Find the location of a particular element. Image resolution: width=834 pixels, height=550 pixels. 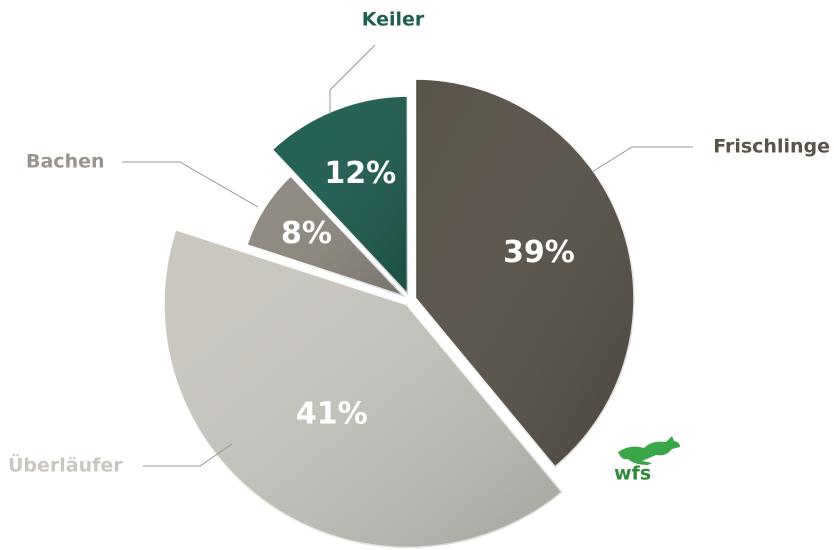

value-label: 8% is located at coordinates (306, 233).